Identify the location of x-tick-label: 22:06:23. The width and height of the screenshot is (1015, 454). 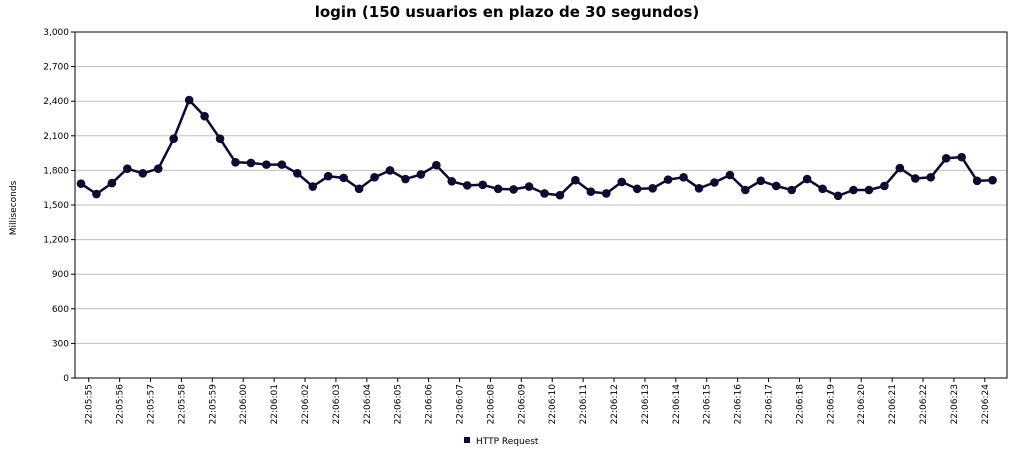
(955, 404).